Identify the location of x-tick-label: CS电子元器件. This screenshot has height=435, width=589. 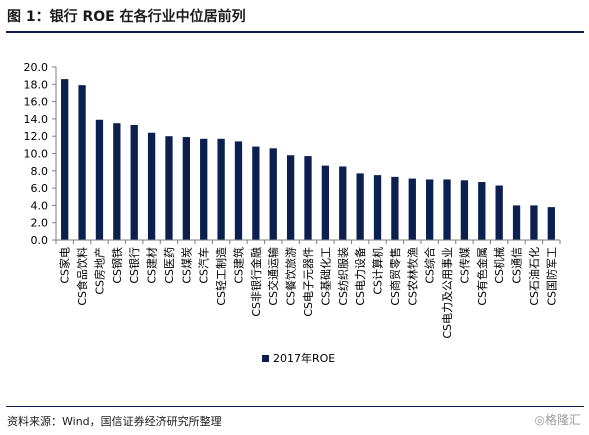
(308, 282).